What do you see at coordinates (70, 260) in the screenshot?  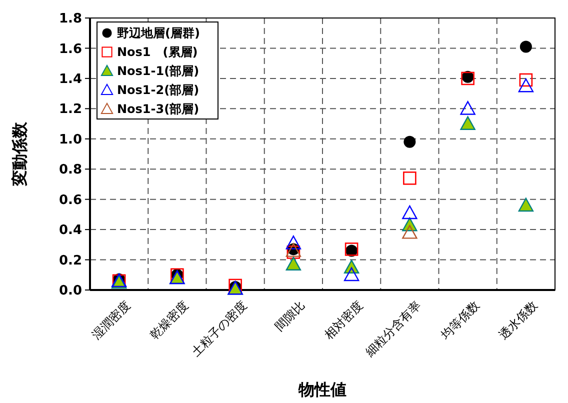 I see `y-tick-label: 0.2` at bounding box center [70, 260].